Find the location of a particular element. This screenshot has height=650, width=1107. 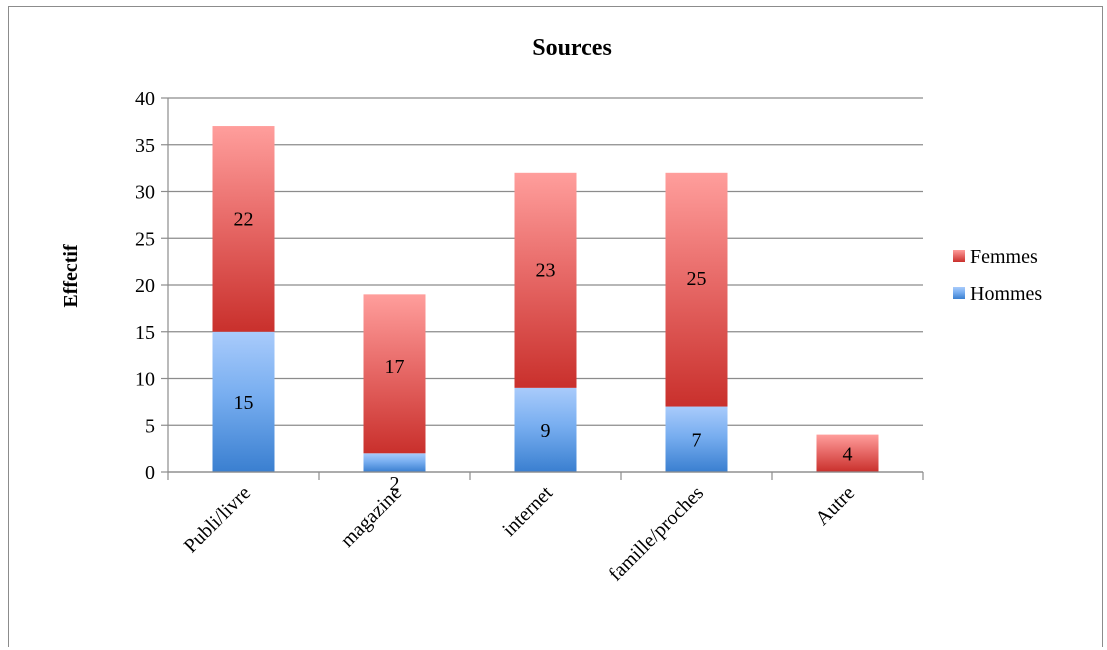

y-tick-label: 35 is located at coordinates (145, 146).